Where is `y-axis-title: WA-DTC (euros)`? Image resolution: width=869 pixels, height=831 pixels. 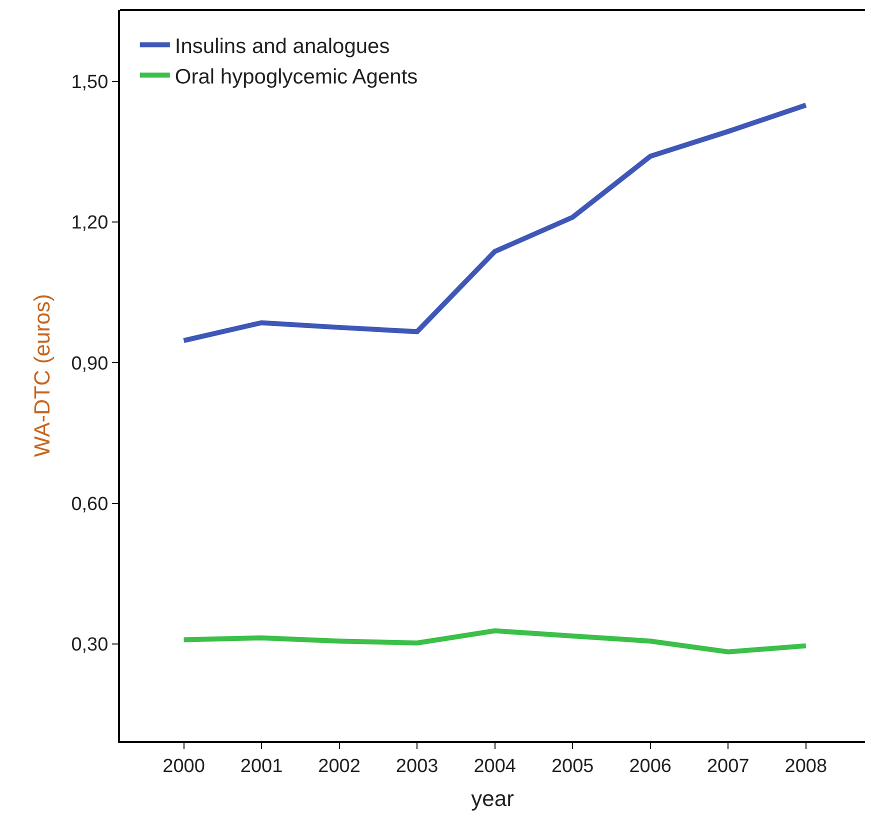
y-axis-title: WA-DTC (euros) is located at coordinates (42, 375).